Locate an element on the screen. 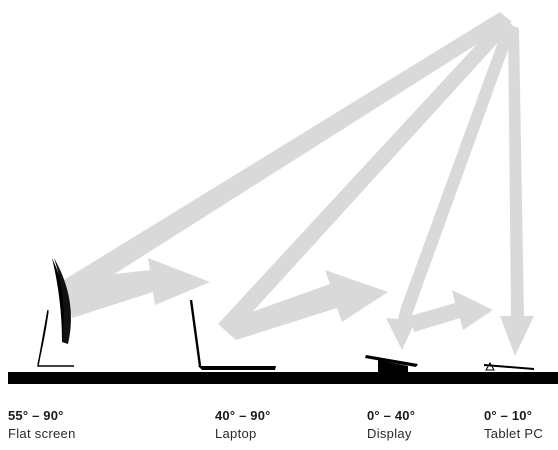 The width and height of the screenshot is (558, 450). caption-tablet-pc: 0° – 10° Tablet PC is located at coordinates (521, 424).